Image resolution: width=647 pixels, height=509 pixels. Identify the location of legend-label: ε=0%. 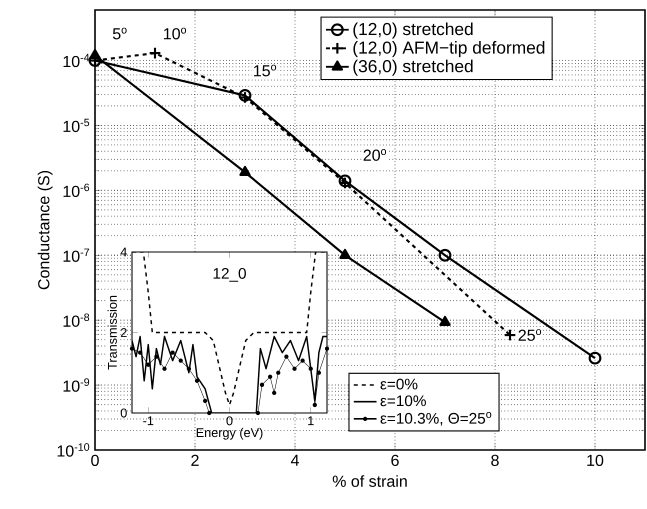
(399, 384).